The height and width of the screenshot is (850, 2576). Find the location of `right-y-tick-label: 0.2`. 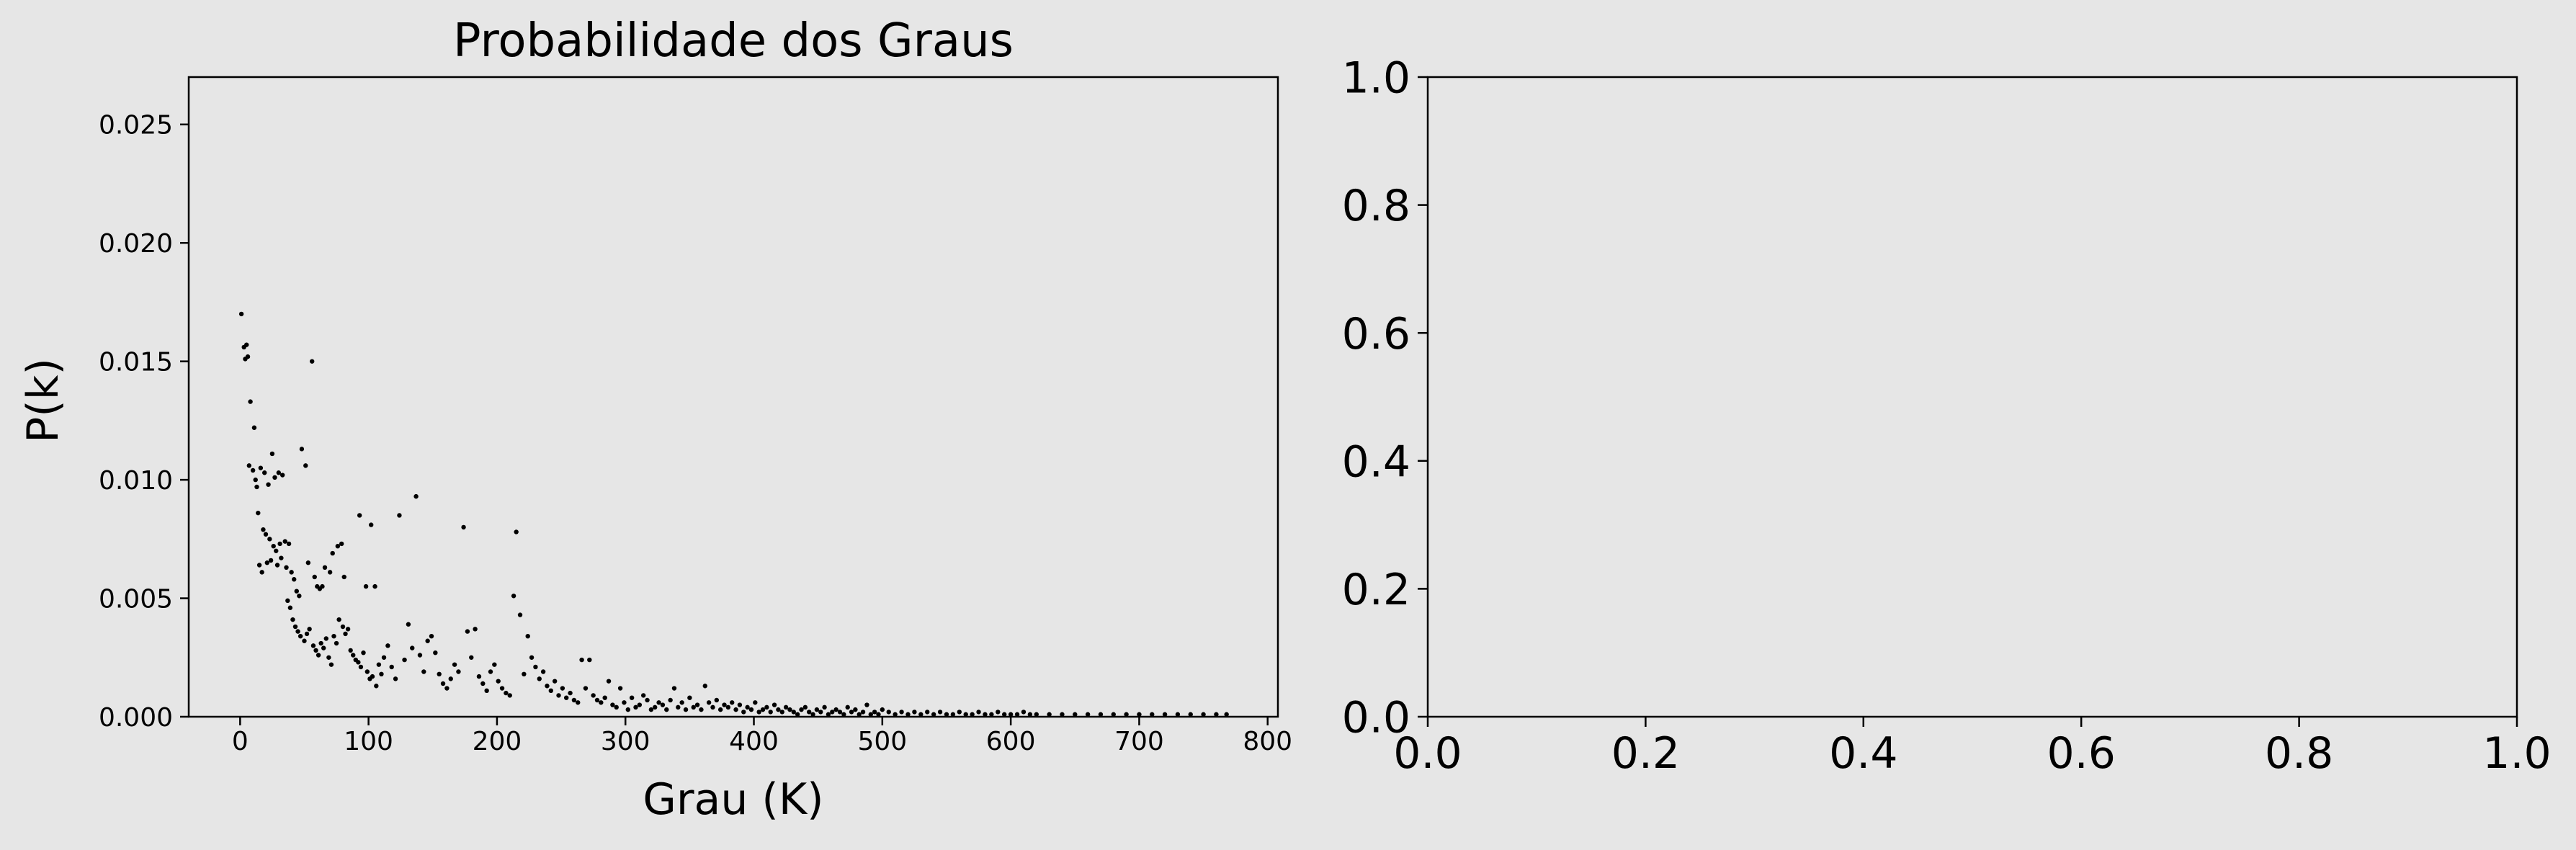

right-y-tick-label: 0.2 is located at coordinates (1376, 590).